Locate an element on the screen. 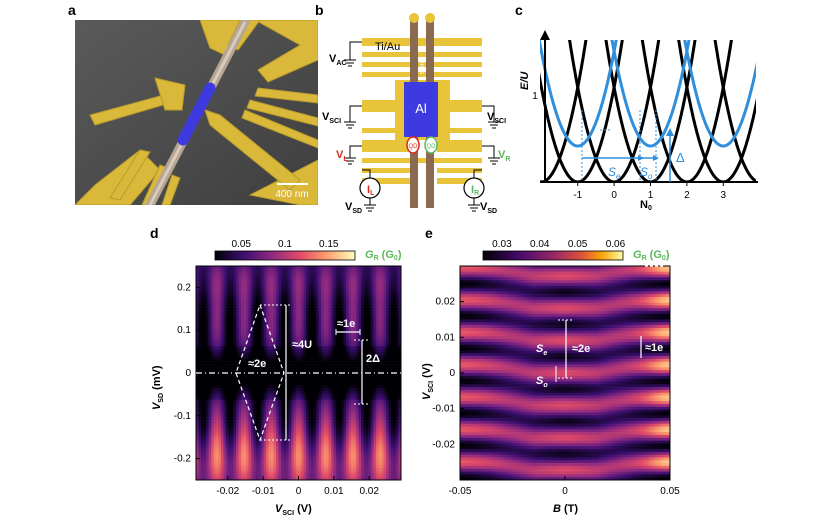  c-y-tick: 1 is located at coordinates (535, 96).